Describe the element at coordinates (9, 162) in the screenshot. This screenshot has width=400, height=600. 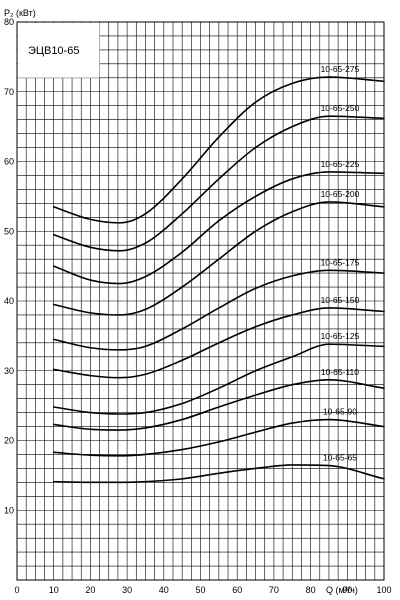
I see `y-tick-label: 60` at that location.